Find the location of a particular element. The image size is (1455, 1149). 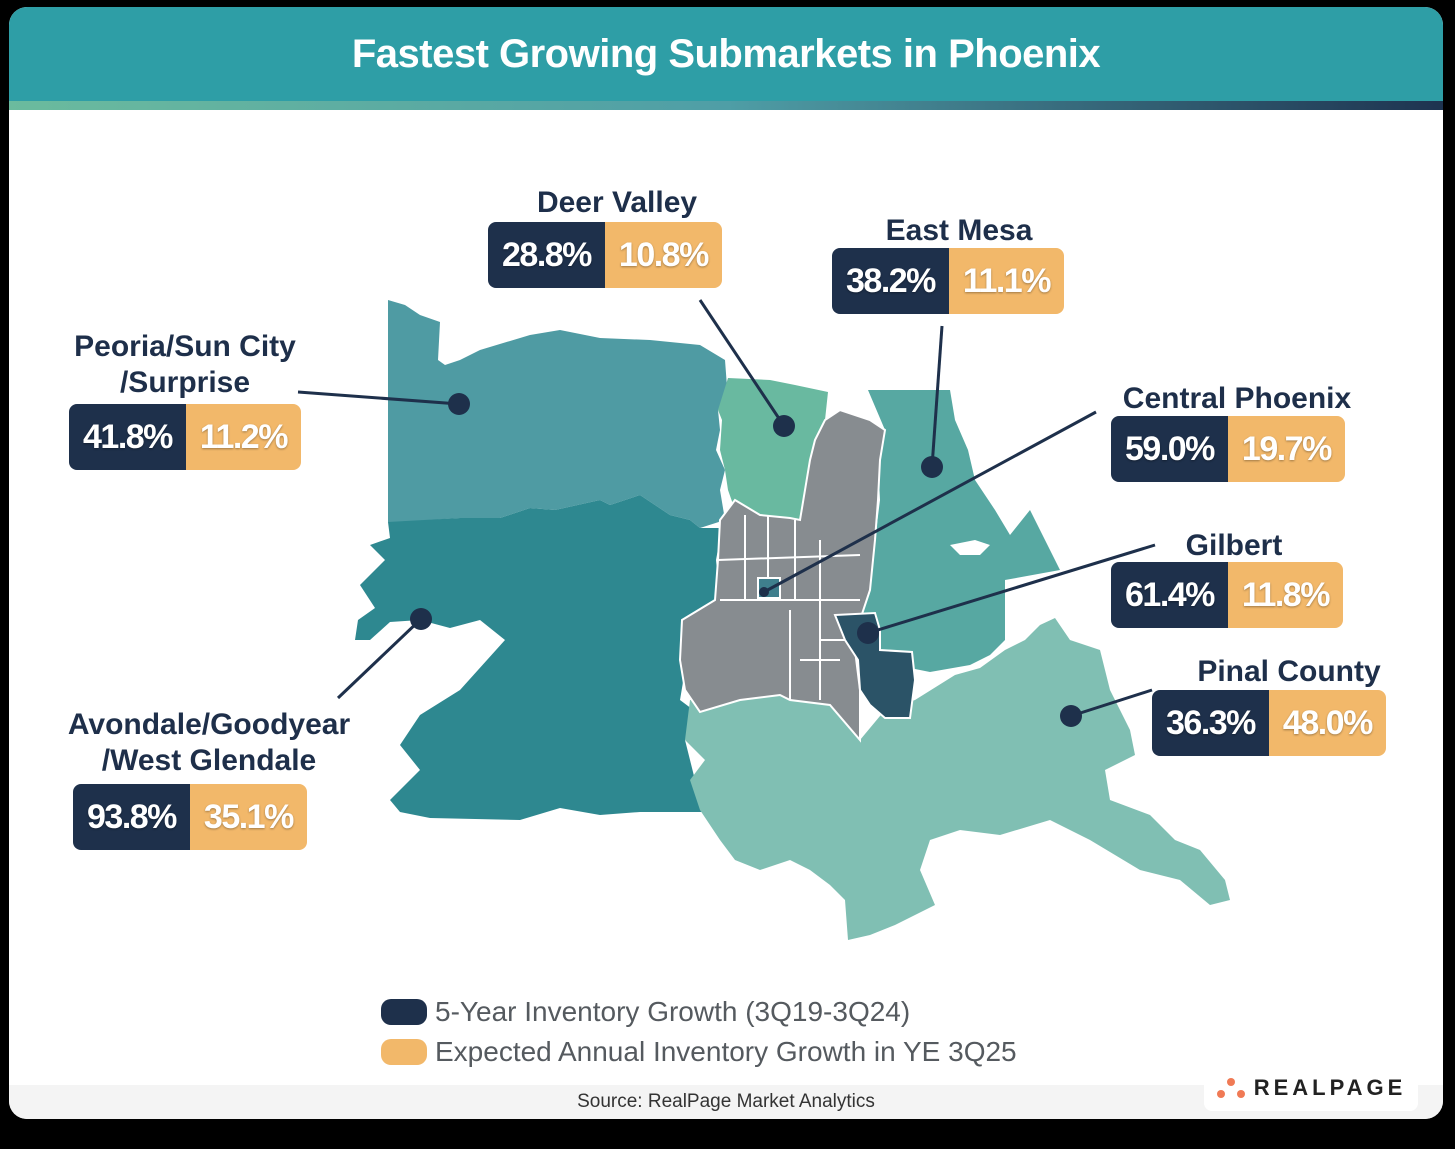

five-year-growth-badge: 93.8% is located at coordinates (131, 817).